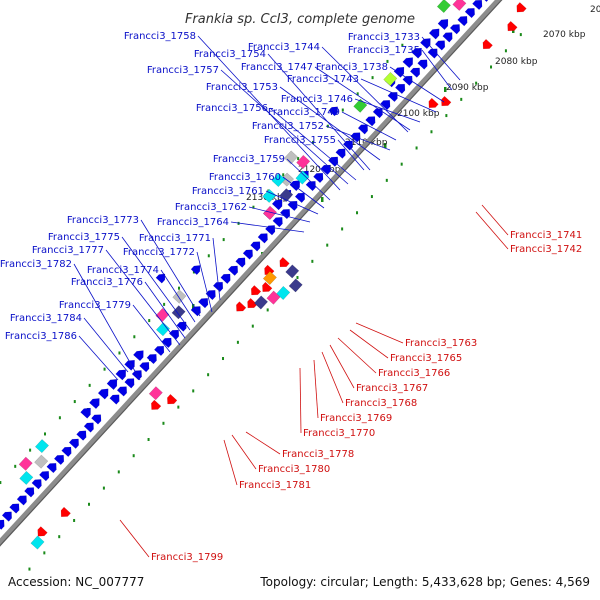 The height and width of the screenshot is (600, 600). Describe the element at coordinates (107, 282) in the screenshot. I see `forward-gene-label: Francci3_1776` at that location.